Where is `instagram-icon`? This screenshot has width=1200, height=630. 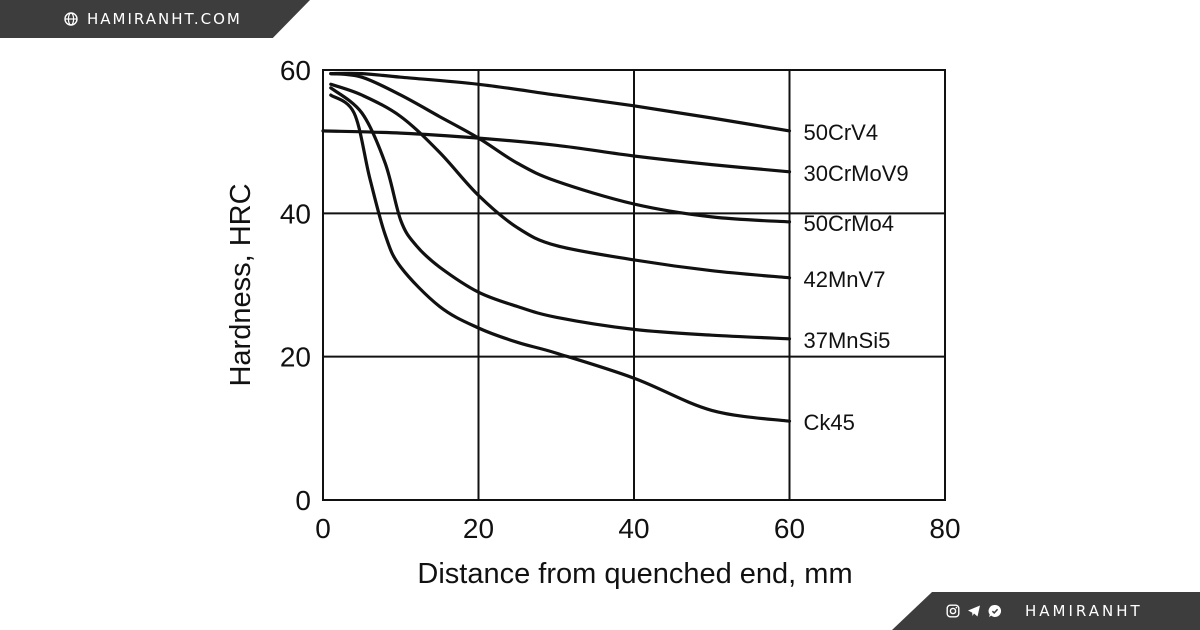 instagram-icon is located at coordinates (953, 611).